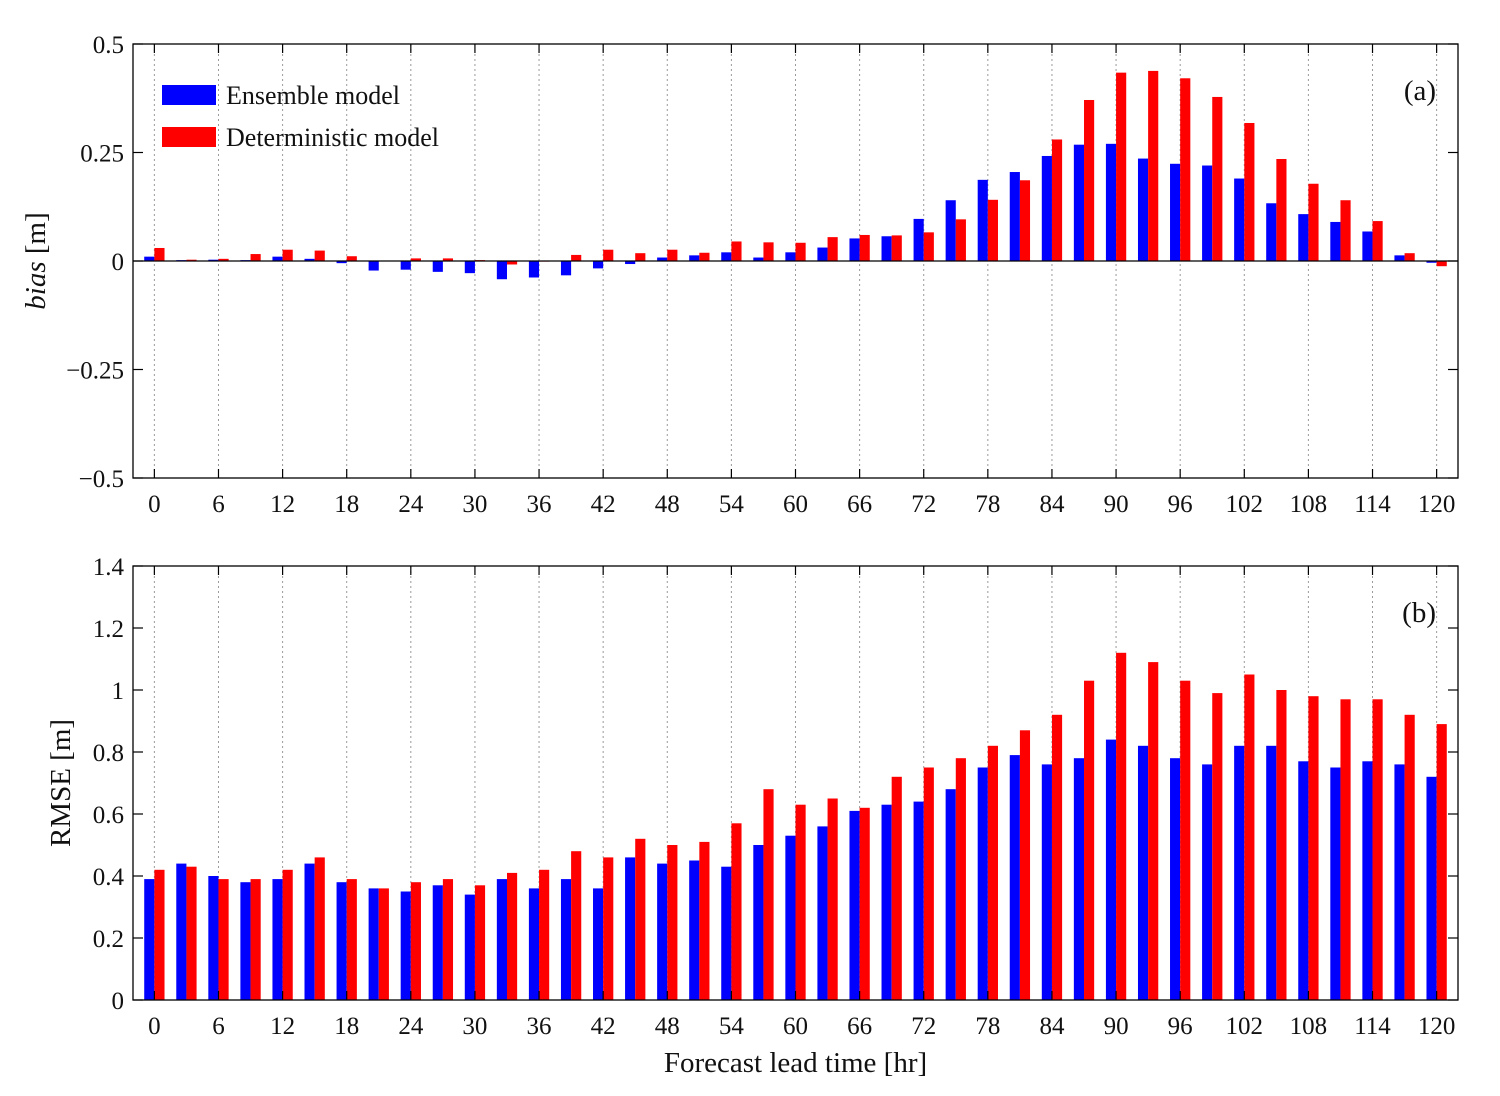 This screenshot has height=1096, width=1500. Describe the element at coordinates (108, 939) in the screenshot. I see `y-tick-label: 0.2` at that location.